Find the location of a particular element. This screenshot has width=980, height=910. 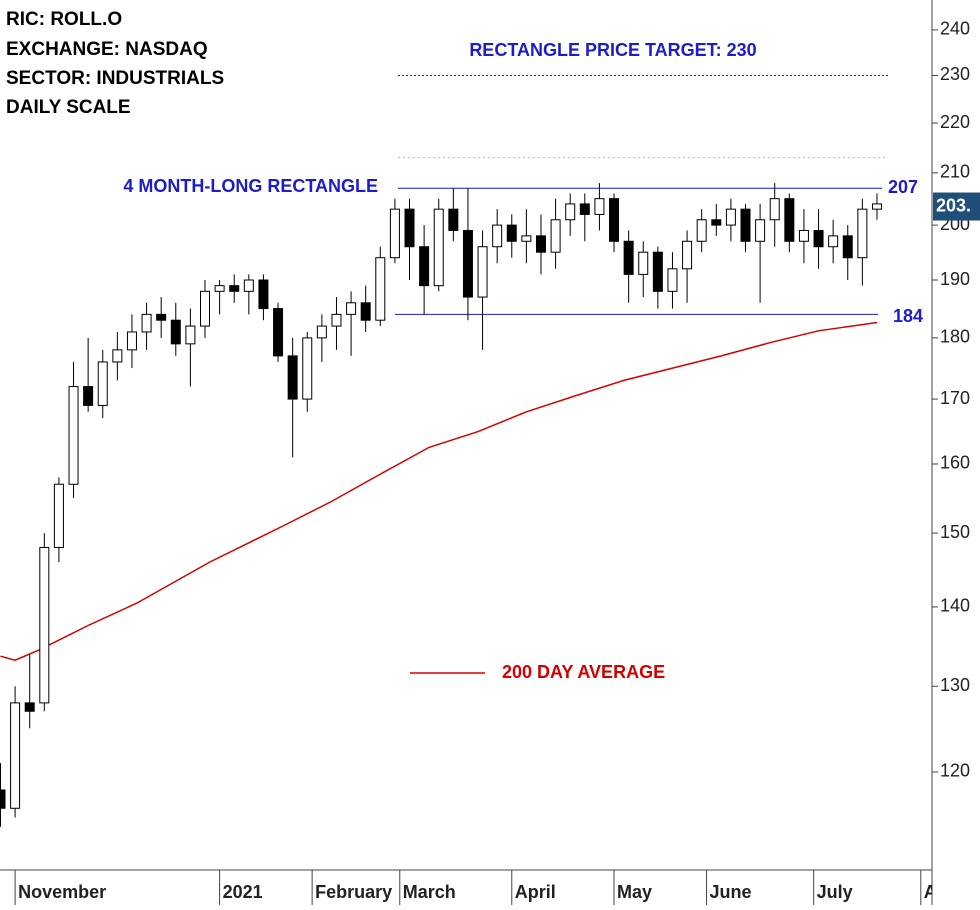

header-line: DAILY SCALE is located at coordinates (68, 107).